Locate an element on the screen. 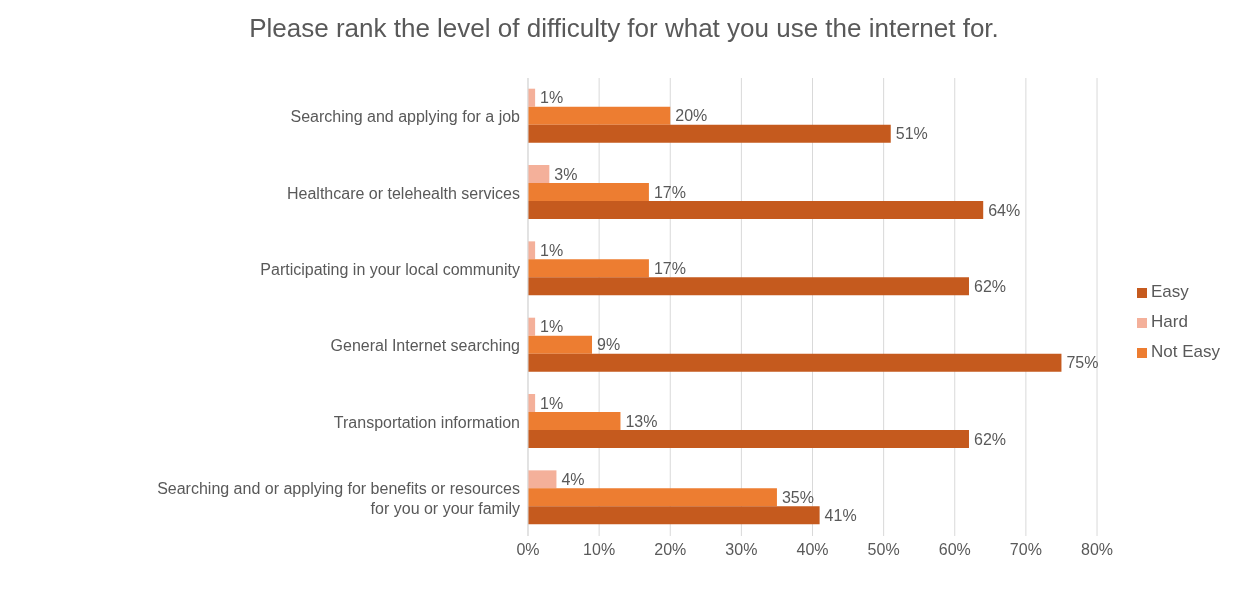  legend-label: Hard is located at coordinates (1169, 321).